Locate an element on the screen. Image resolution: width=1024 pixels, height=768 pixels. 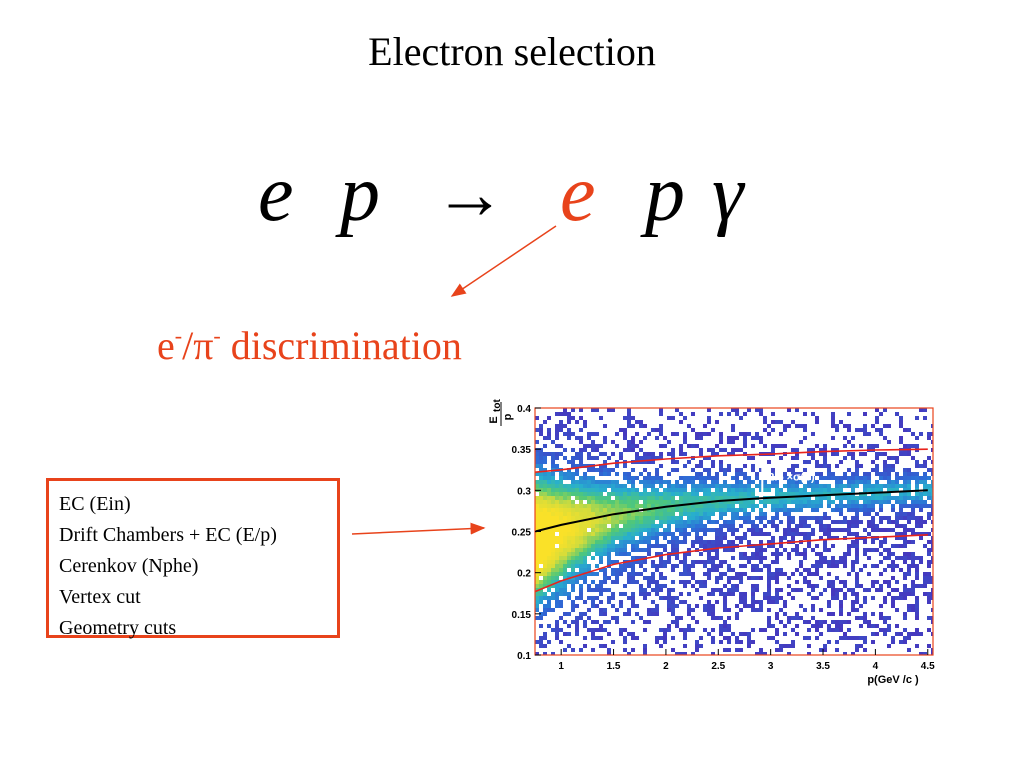
reaction-photon: γ is located at coordinates (728, 194).